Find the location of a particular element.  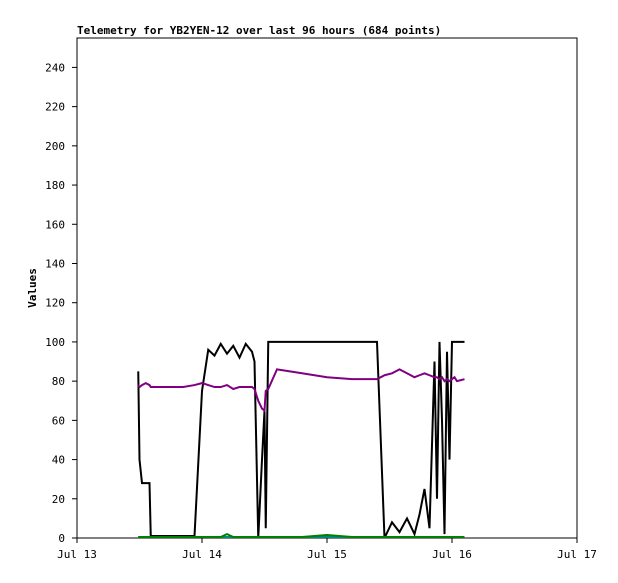

y-tick-label: 180 is located at coordinates (55, 185).